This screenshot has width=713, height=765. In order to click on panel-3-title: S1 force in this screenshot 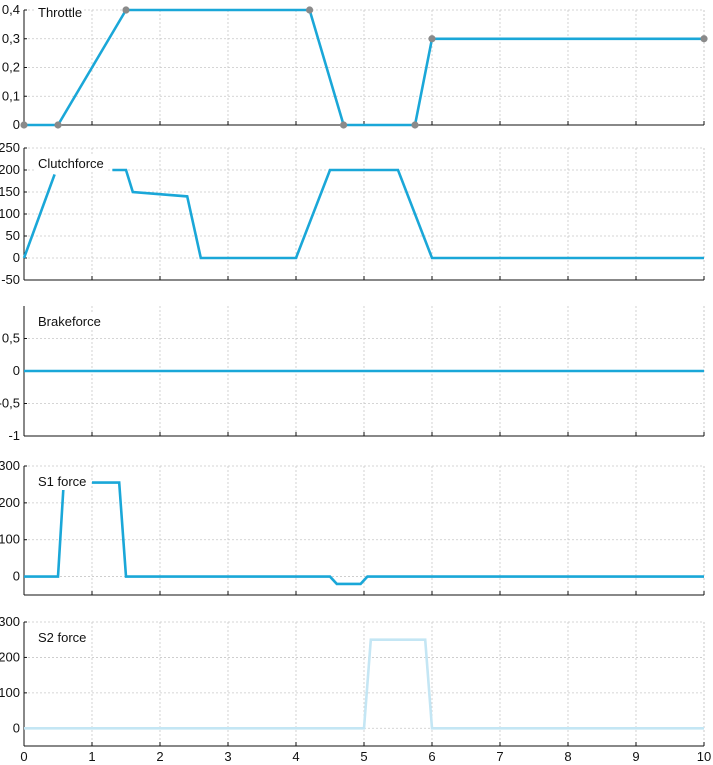, I will do `click(62, 481)`.